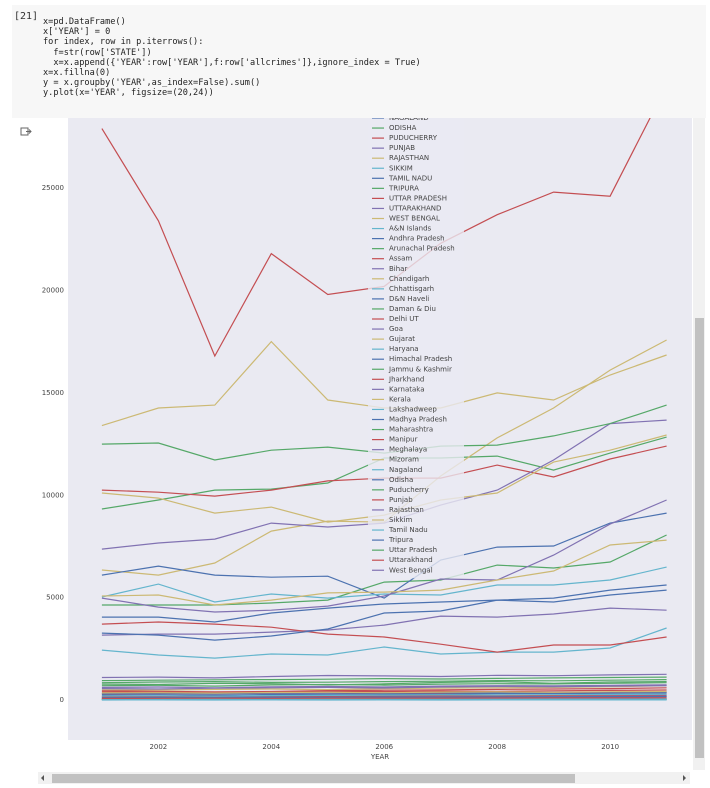 The height and width of the screenshot is (788, 710). What do you see at coordinates (401, 168) in the screenshot?
I see `legend-label: SIKKIM` at bounding box center [401, 168].